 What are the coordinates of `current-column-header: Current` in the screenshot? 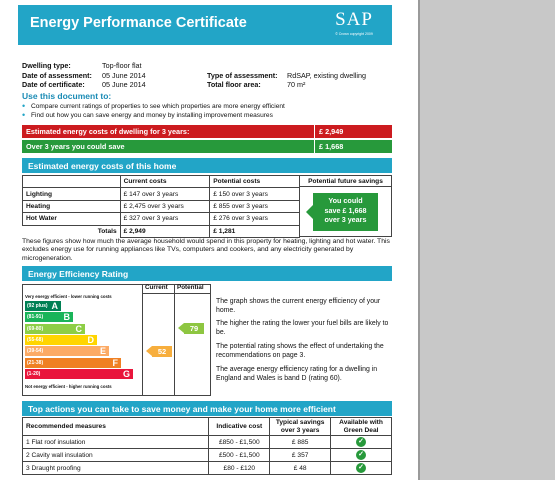 It's located at (156, 287).